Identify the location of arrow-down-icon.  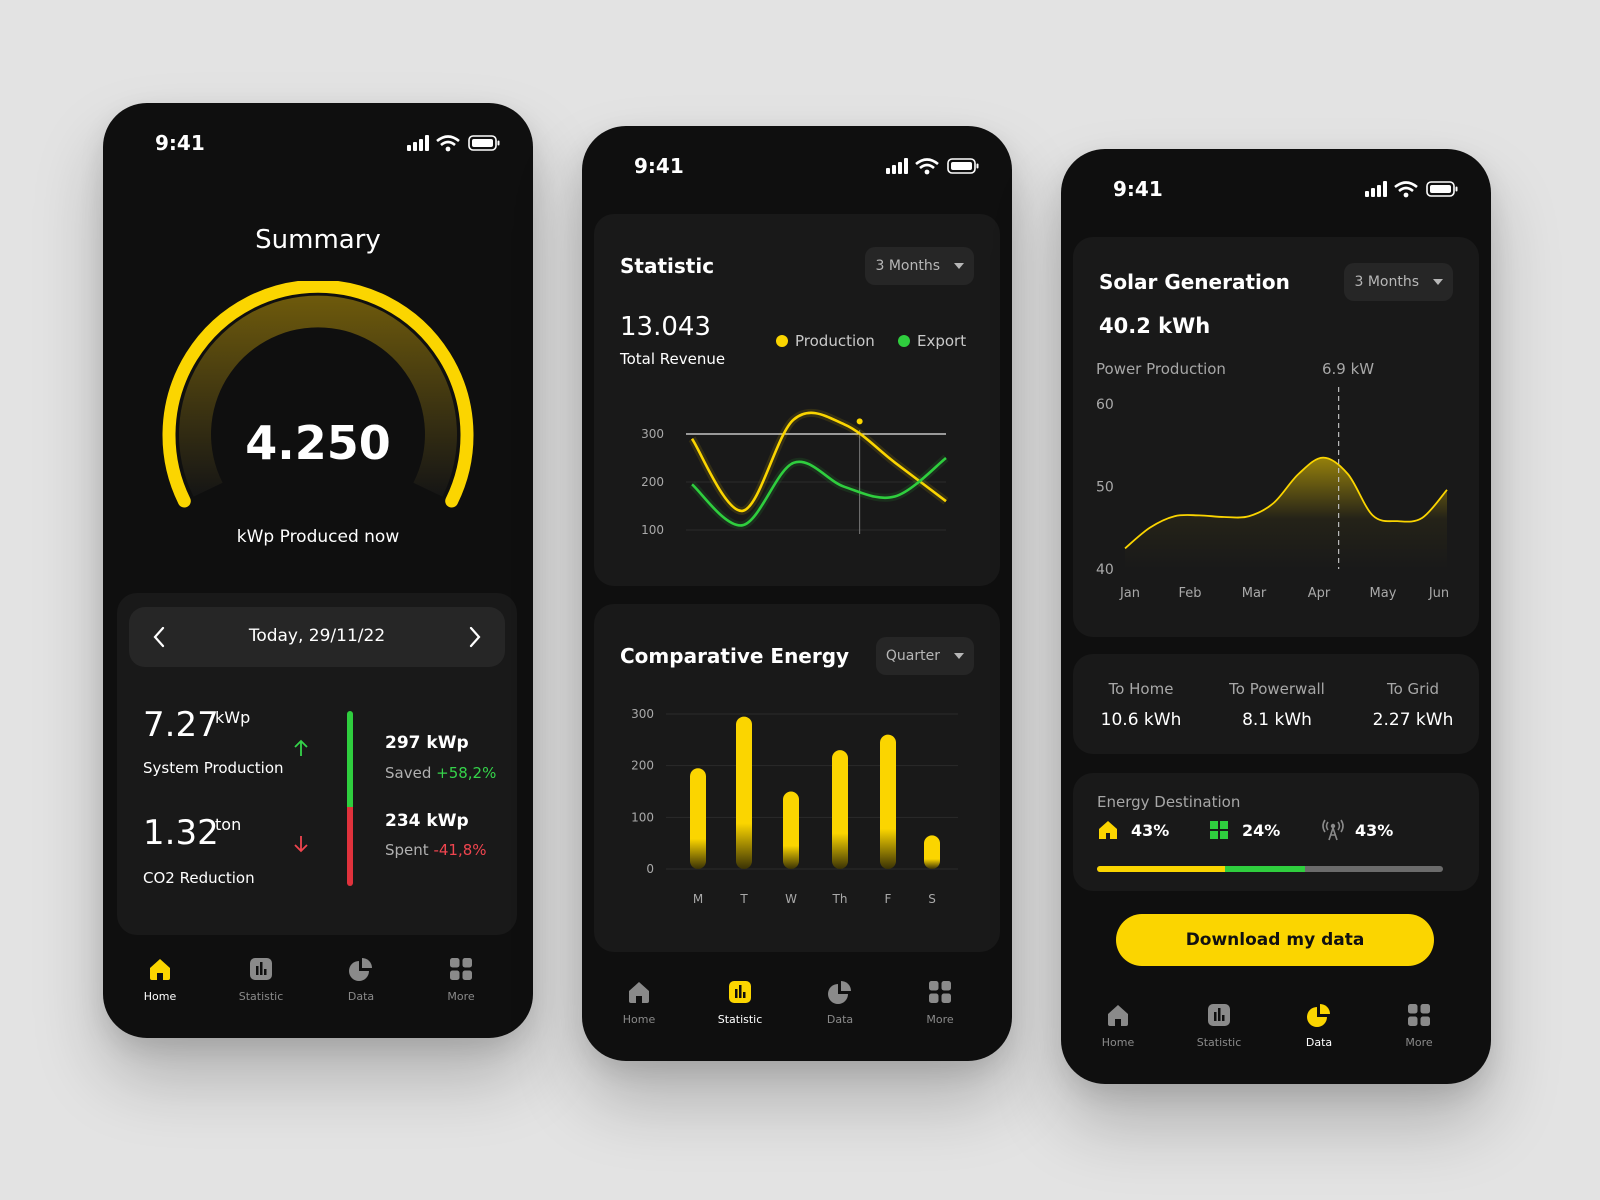
(301, 844).